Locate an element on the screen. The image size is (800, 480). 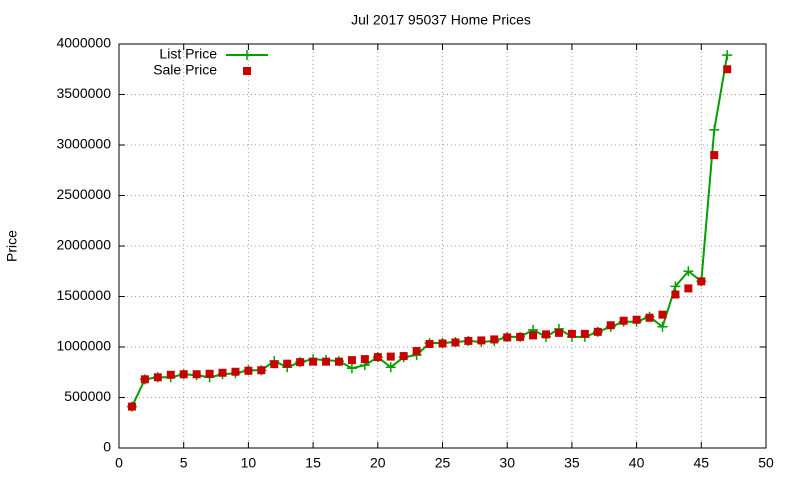
y-tick-label: 2000000 is located at coordinates (83, 245).